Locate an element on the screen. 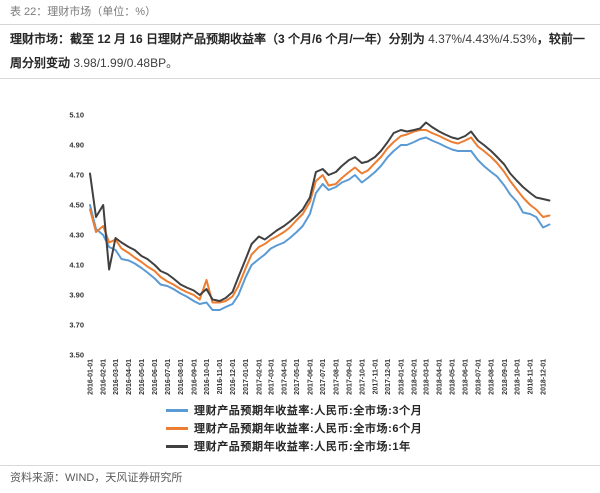  x-tick-label: 2017-01-01 is located at coordinates (246, 377).